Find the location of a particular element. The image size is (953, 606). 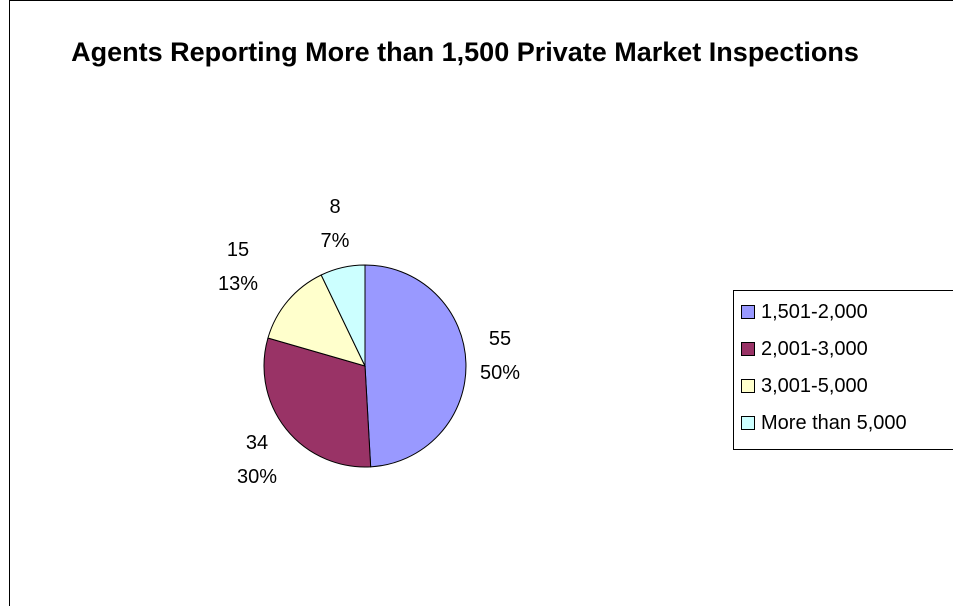

legend-item: 2,001-3,000 is located at coordinates (804, 349).